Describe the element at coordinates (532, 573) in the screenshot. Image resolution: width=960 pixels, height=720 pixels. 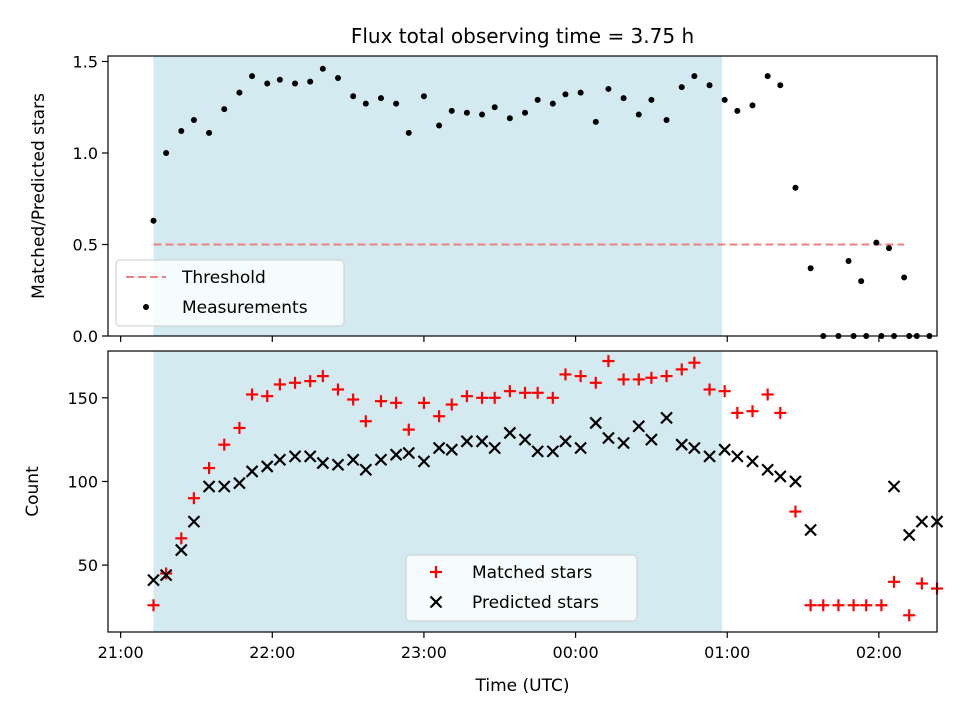
I see `legend-matched-label: Matched stars` at that location.